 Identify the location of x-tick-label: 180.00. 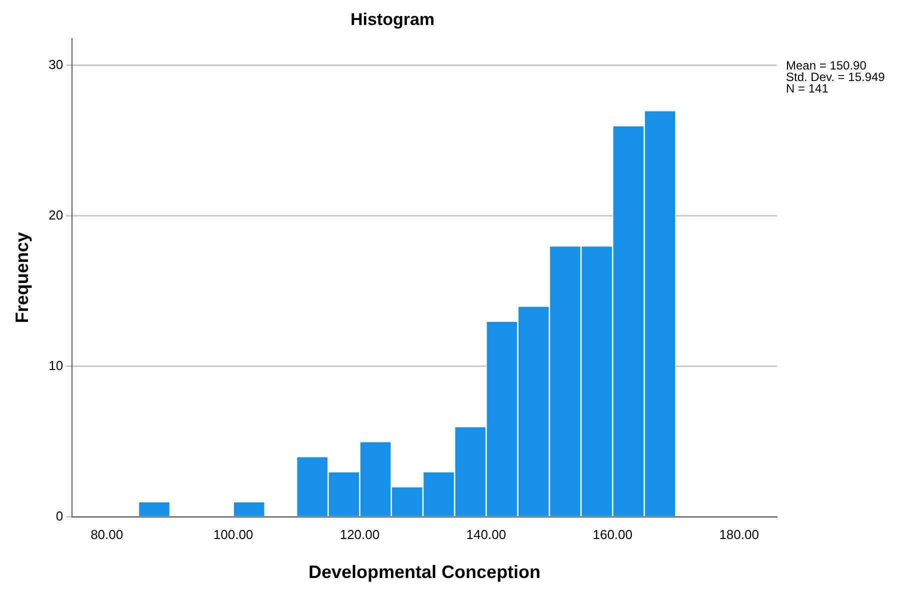
(739, 534).